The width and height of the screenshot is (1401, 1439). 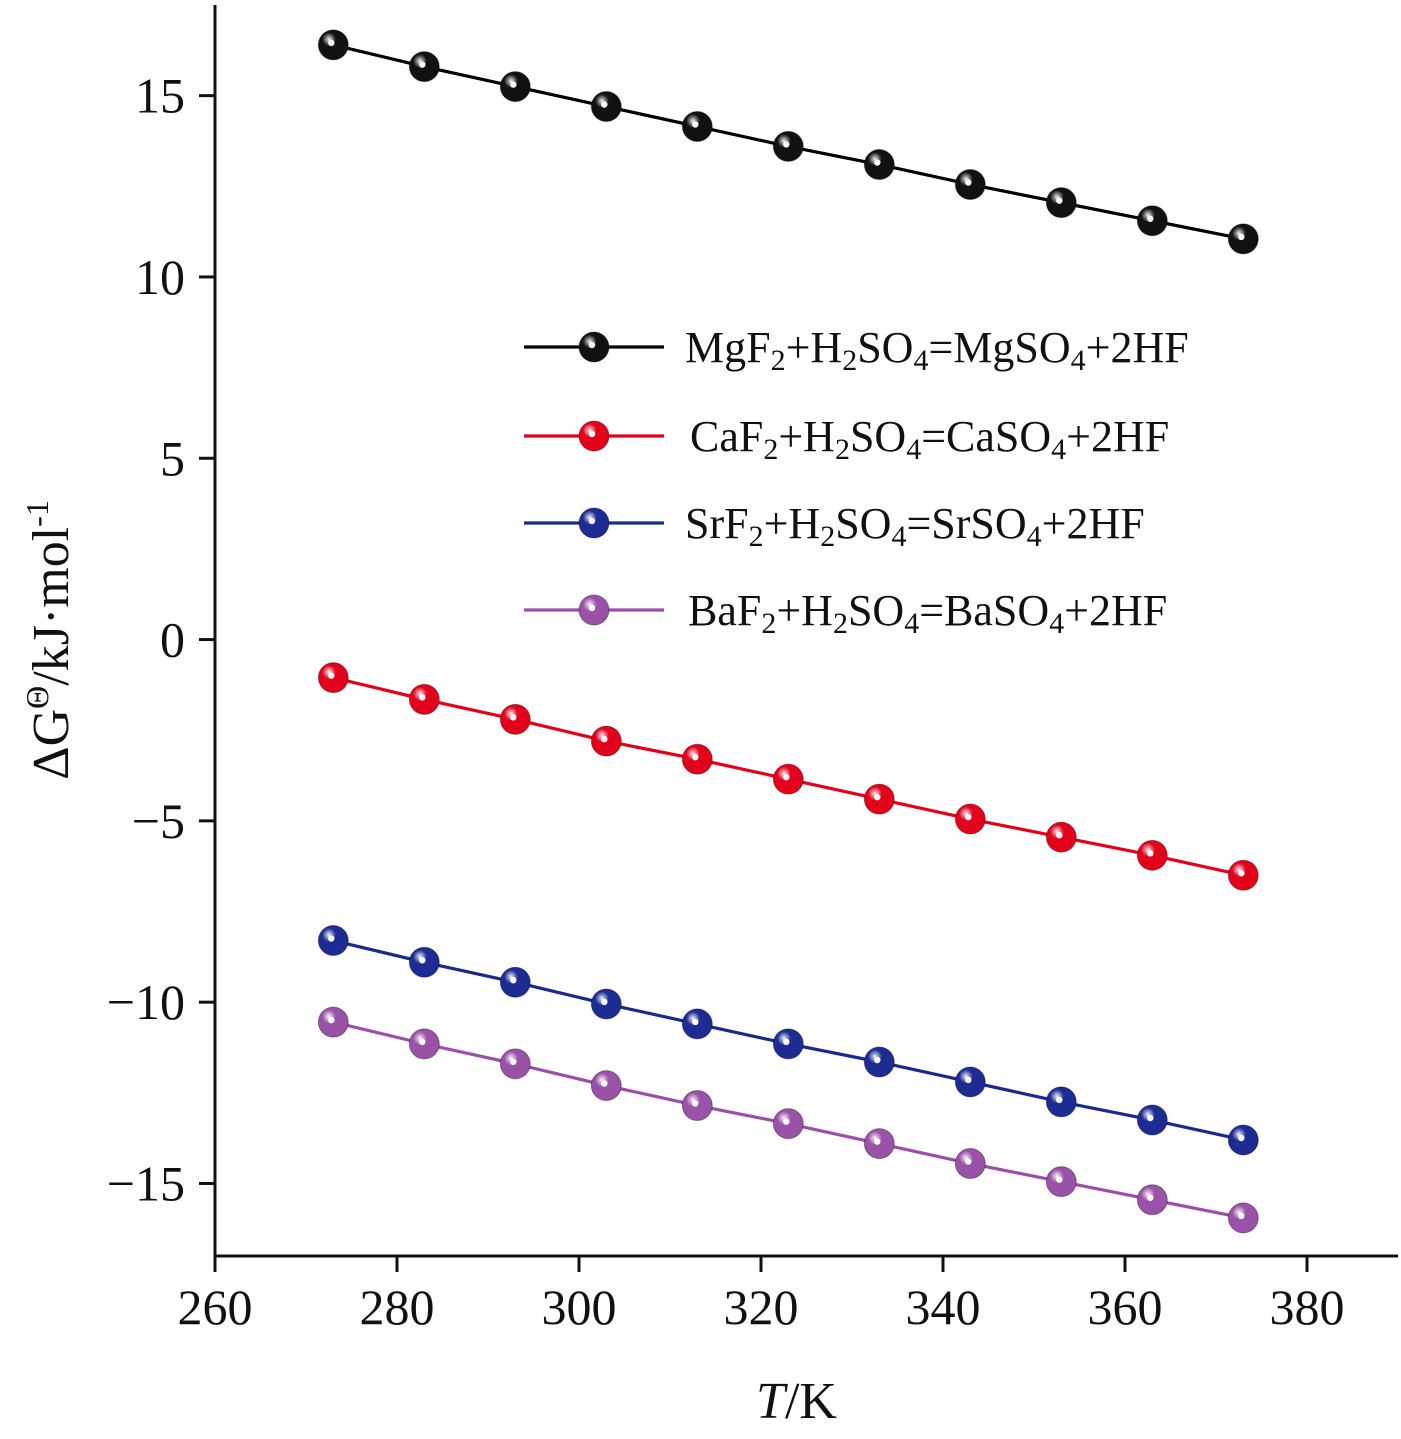 I want to click on legend-label: MgF2+H2SO4=MgSO4+2HF, so click(x=937, y=350).